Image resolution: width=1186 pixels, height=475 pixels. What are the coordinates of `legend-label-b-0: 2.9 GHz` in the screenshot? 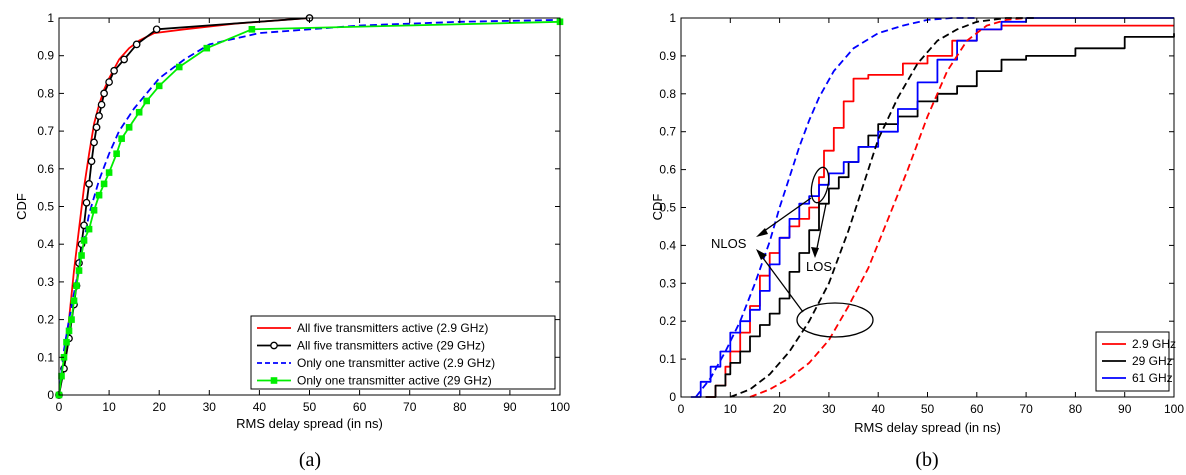 It's located at (1154, 344).